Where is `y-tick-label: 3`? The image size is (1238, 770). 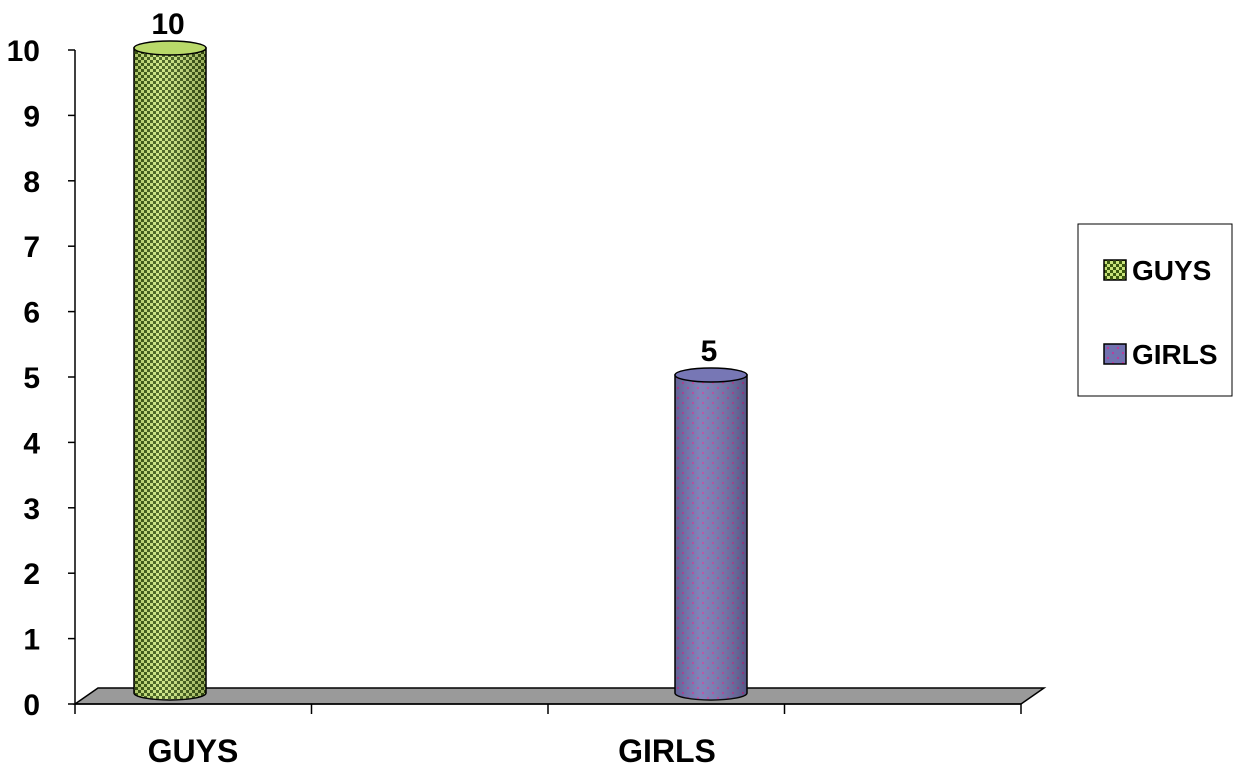 y-tick-label: 3 is located at coordinates (31, 509).